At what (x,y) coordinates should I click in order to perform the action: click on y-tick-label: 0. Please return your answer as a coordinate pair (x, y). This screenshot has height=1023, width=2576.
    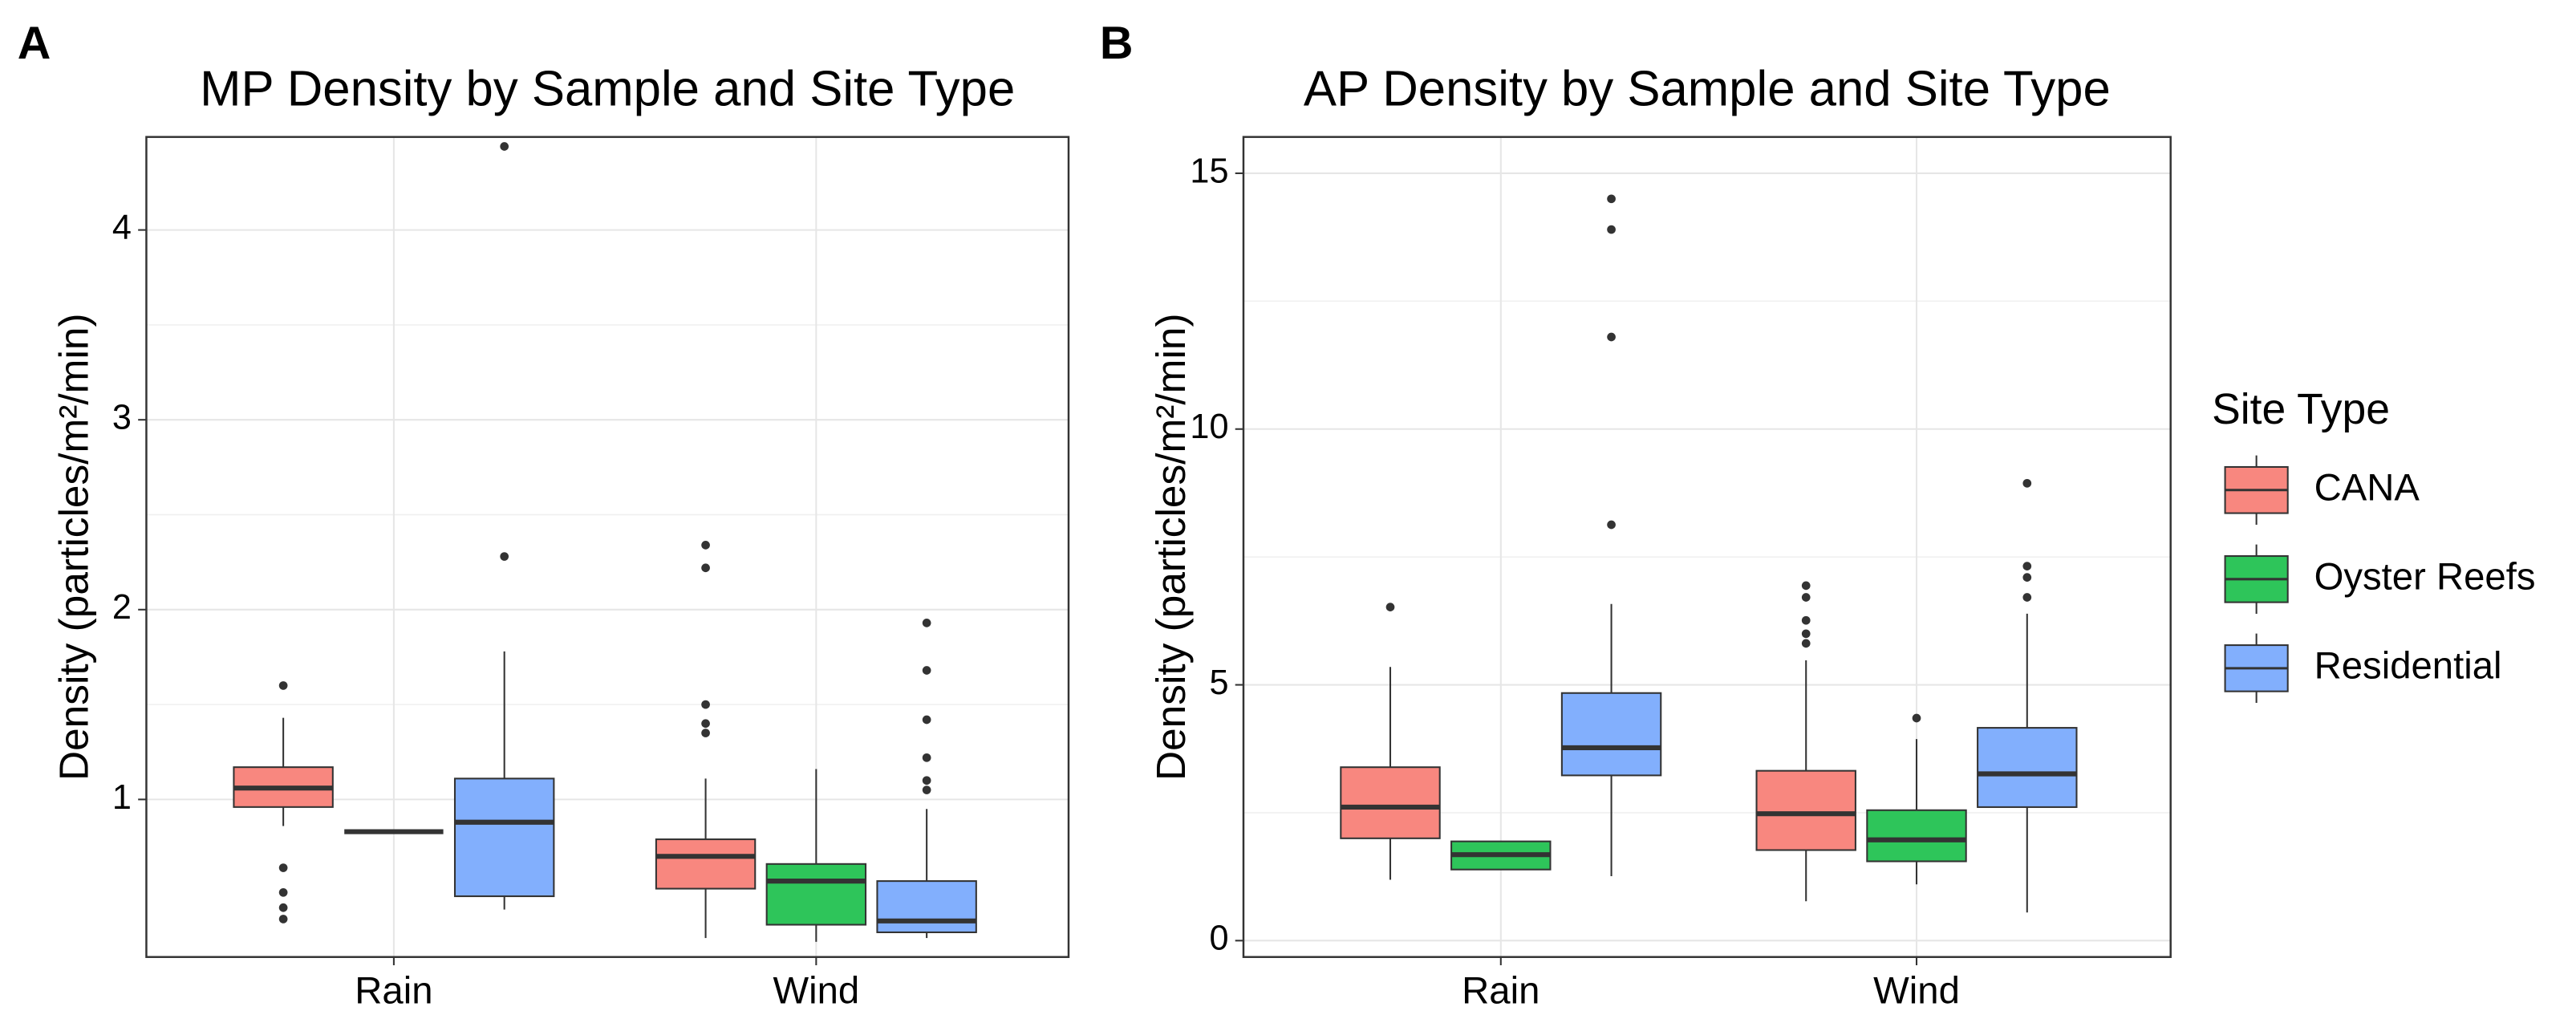
    Looking at the image, I should click on (1218, 939).